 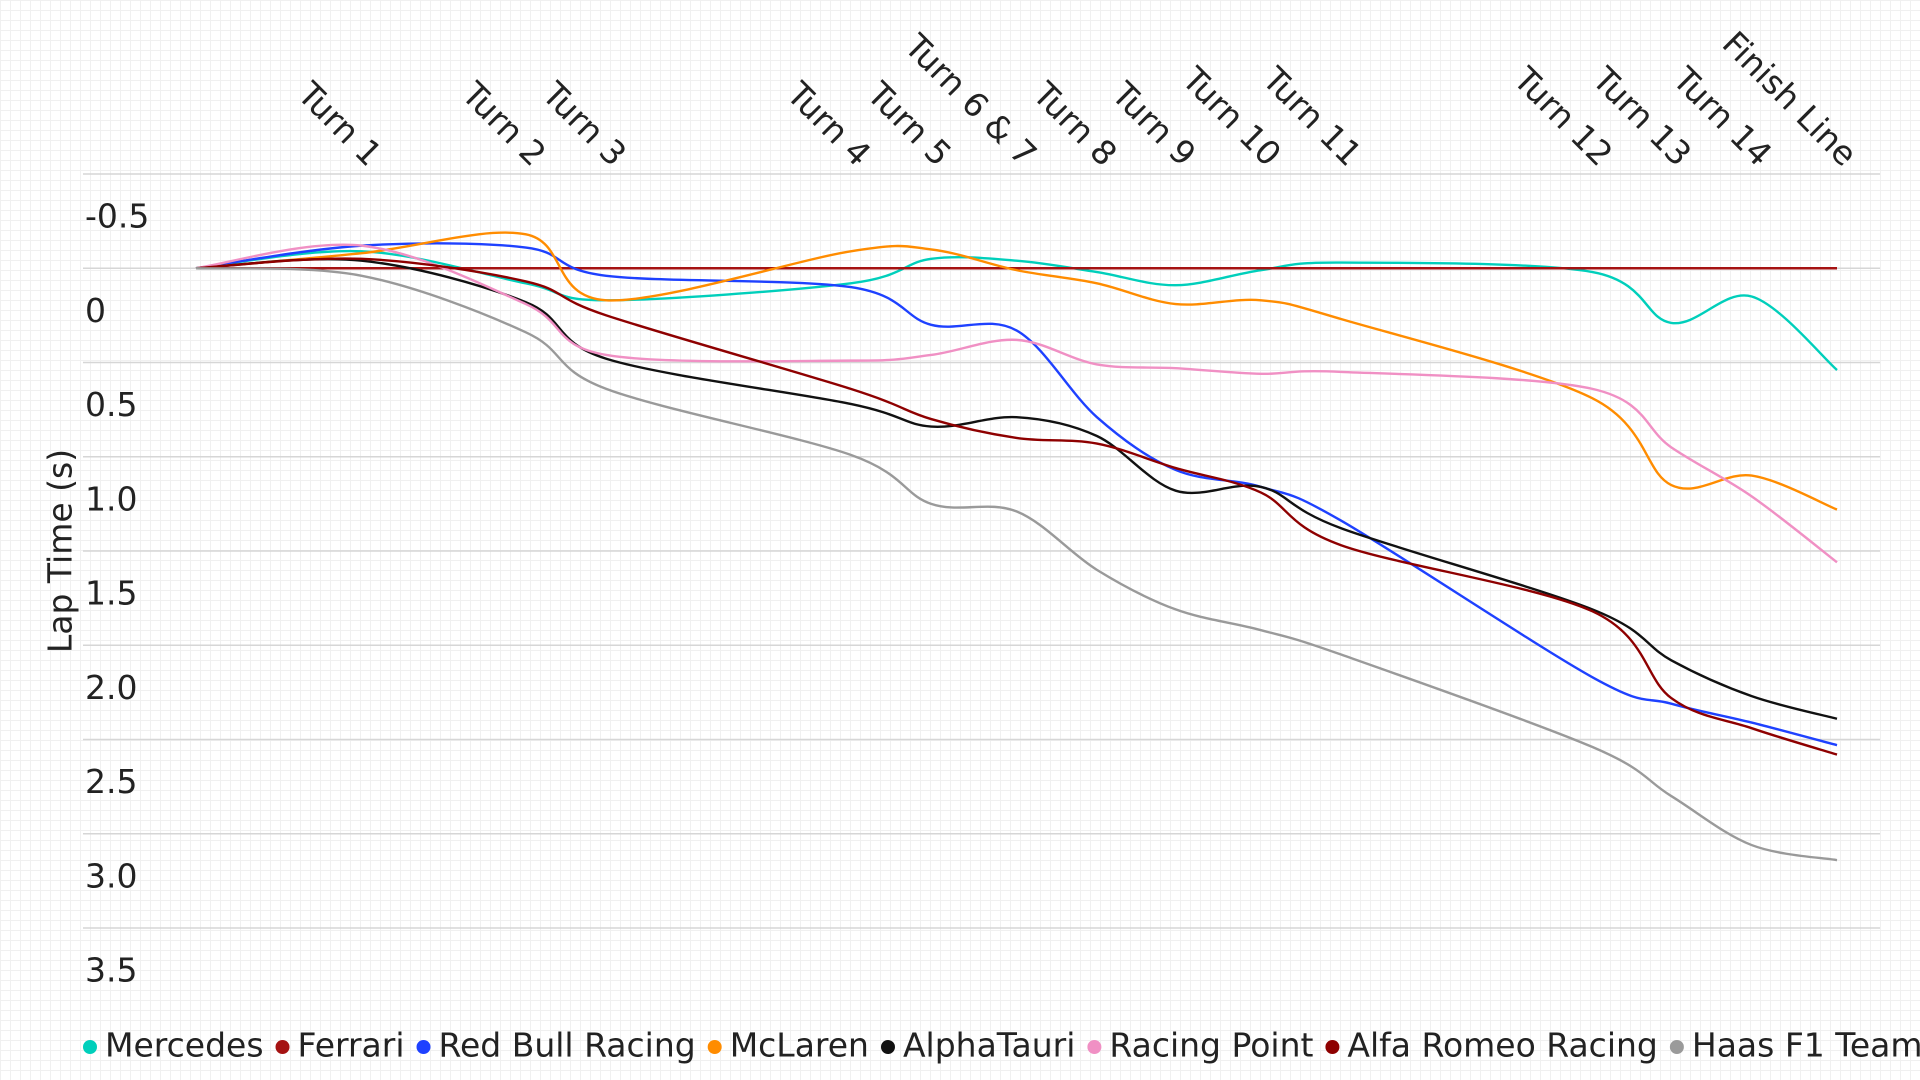 I want to click on y-tick-label: 1.5, so click(x=111, y=593).